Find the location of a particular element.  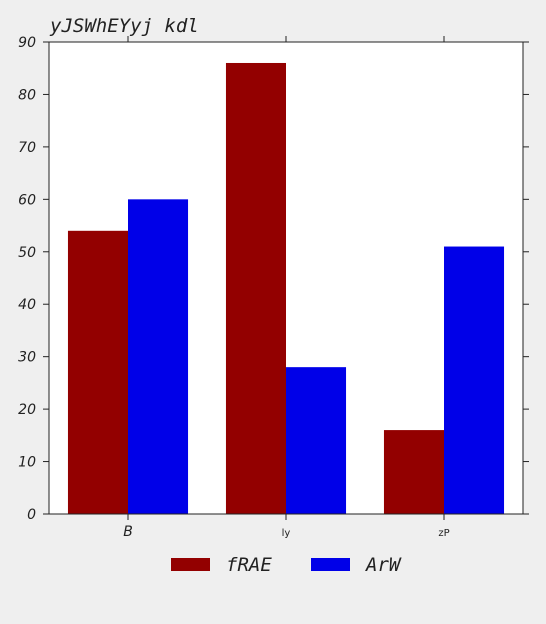

legend-label-ArW: ArW is located at coordinates (383, 565).